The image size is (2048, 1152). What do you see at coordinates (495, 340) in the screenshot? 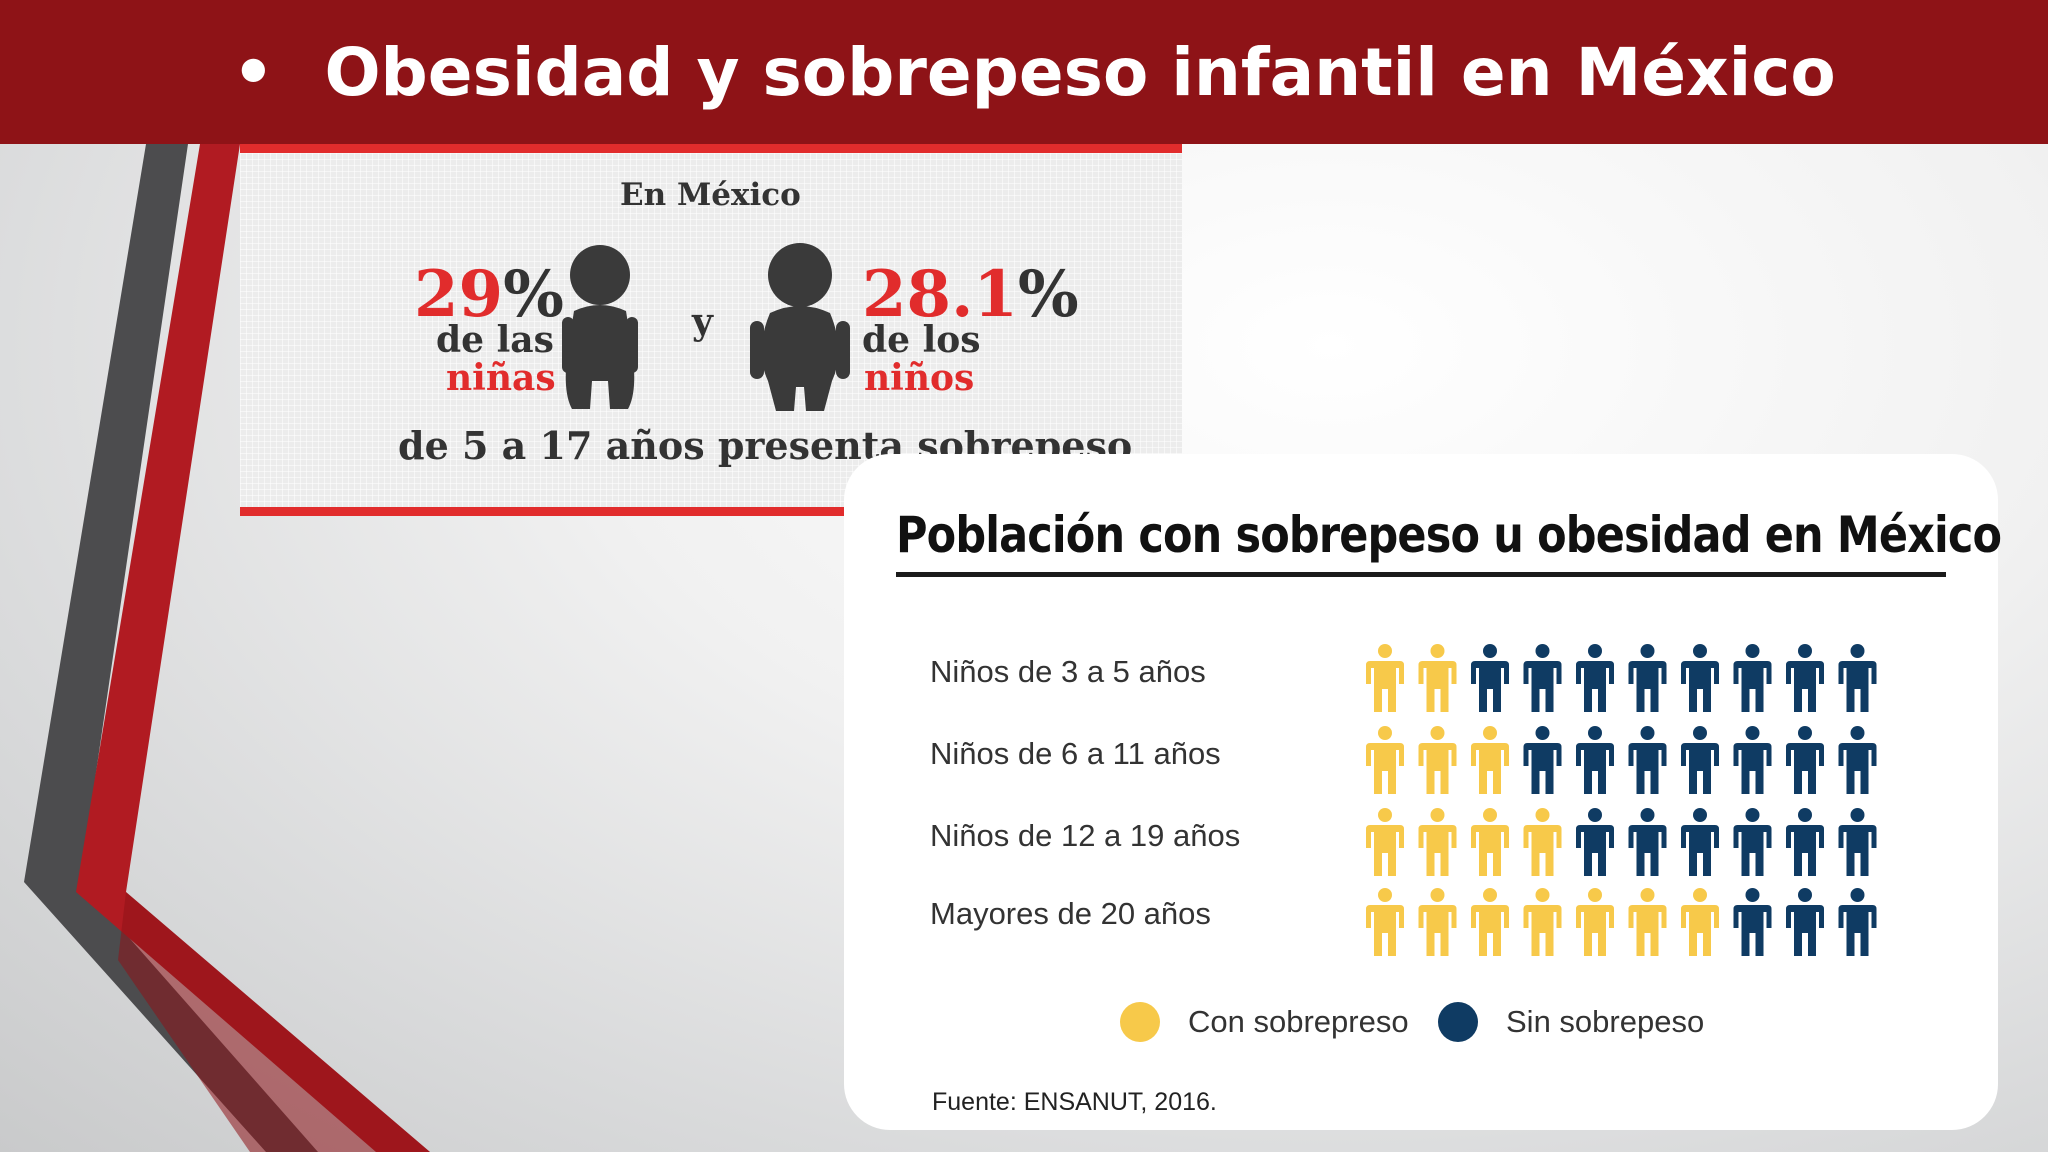
I see `girls-line1: de las` at bounding box center [495, 340].